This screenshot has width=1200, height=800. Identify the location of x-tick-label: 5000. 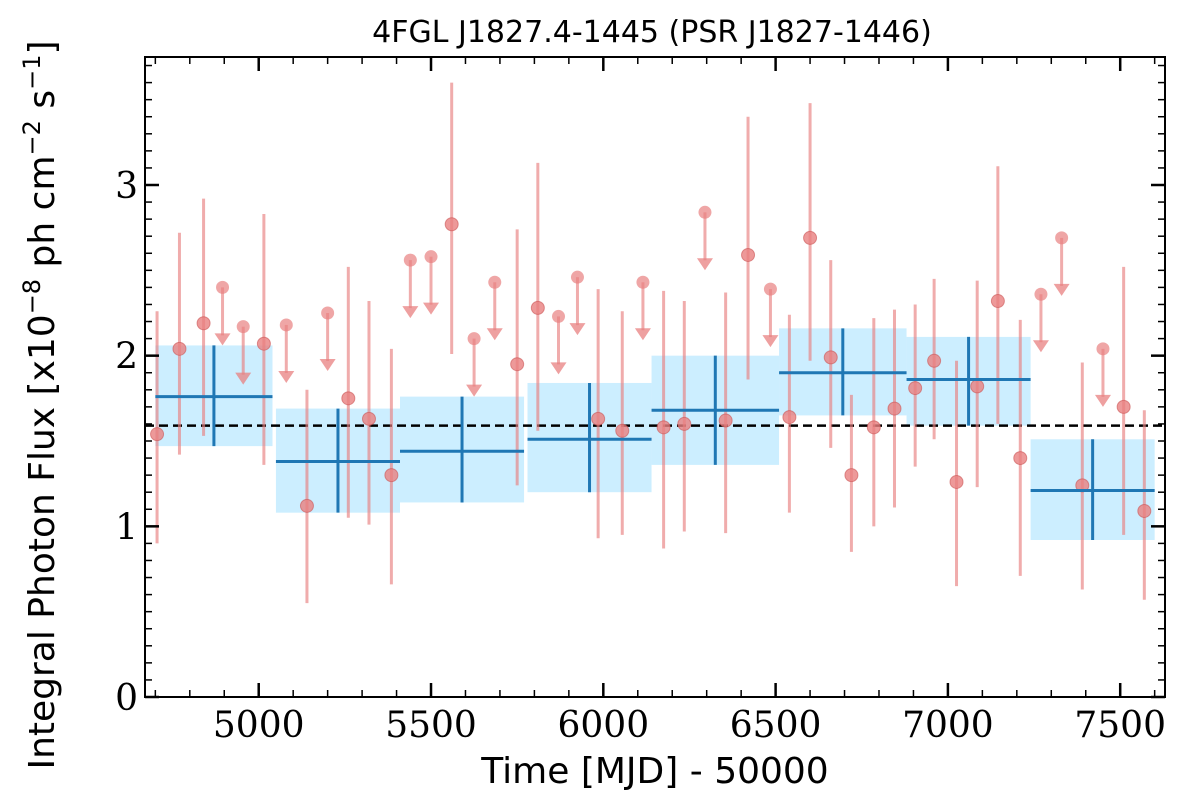
(259, 725).